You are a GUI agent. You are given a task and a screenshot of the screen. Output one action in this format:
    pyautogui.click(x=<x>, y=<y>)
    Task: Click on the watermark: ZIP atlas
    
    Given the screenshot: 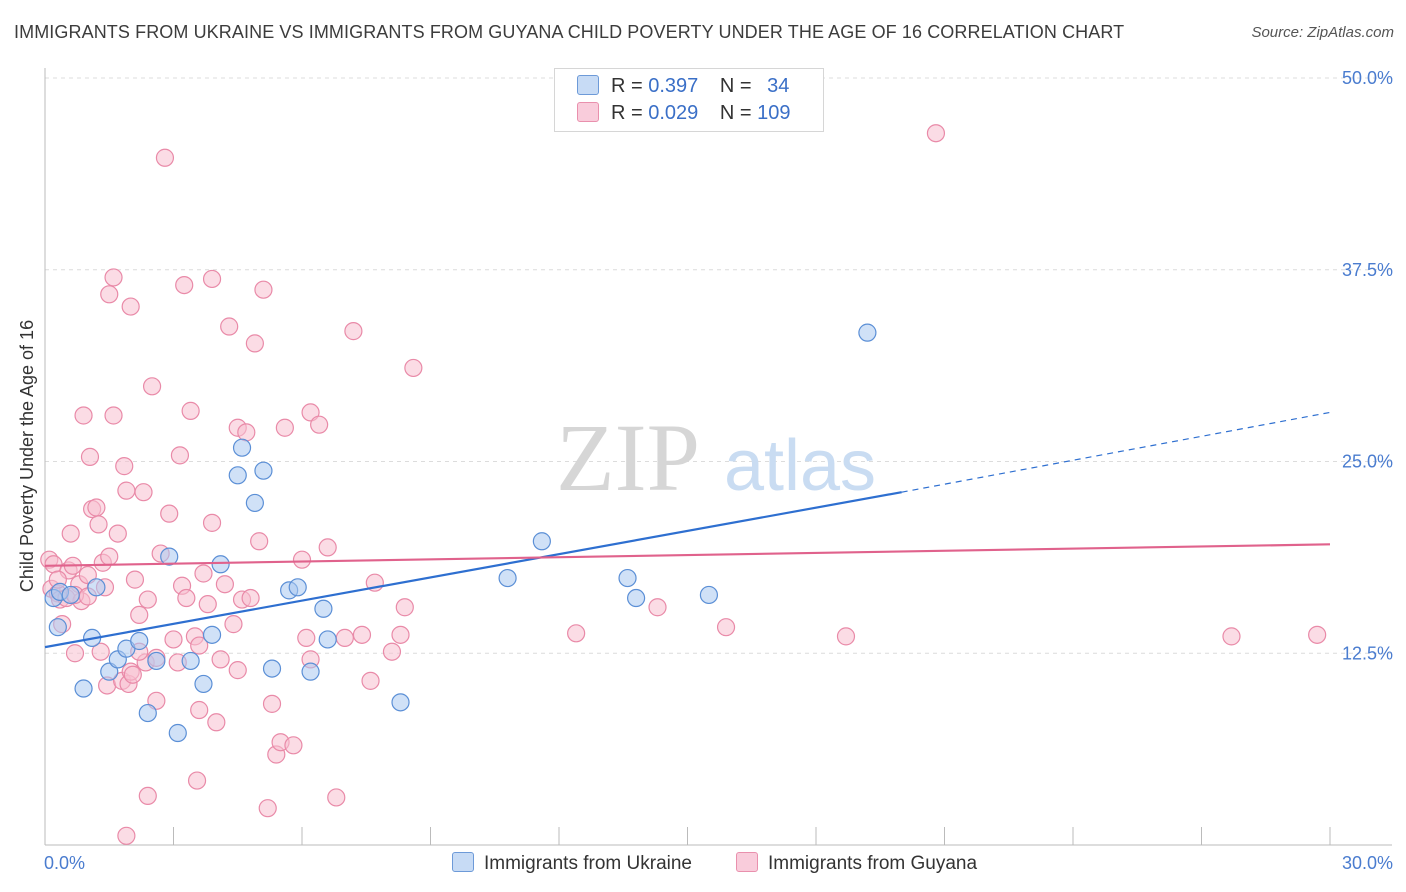 What is the action you would take?
    pyautogui.click(x=716, y=457)
    